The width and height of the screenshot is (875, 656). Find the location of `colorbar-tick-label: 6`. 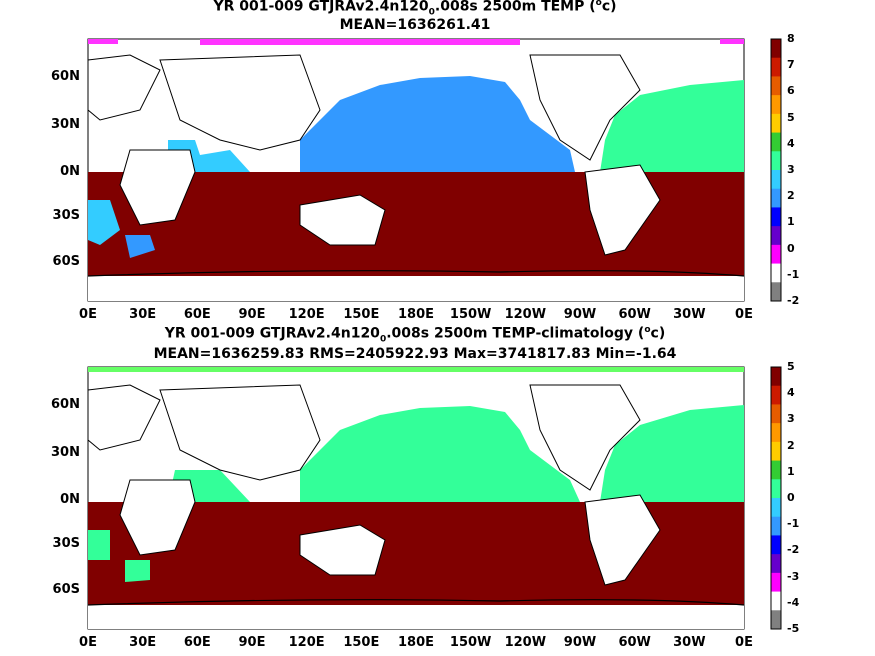

colorbar-tick-label: 6 is located at coordinates (791, 91).